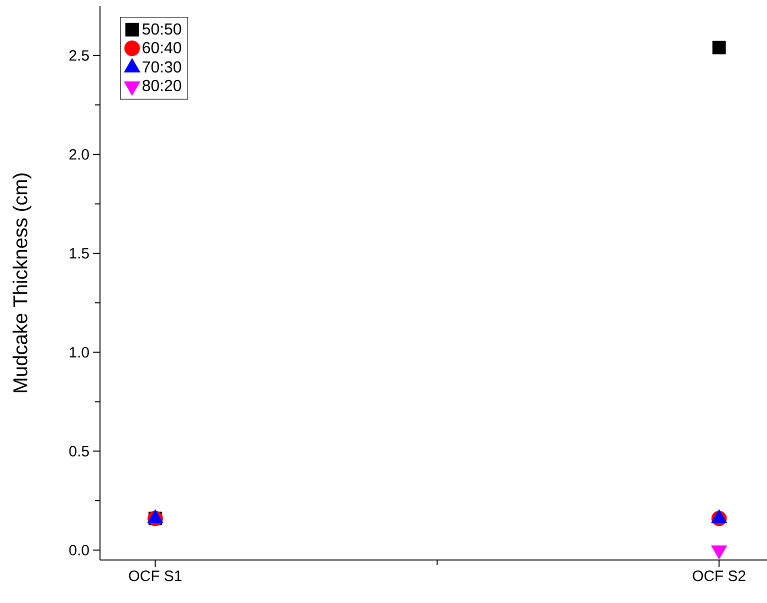  What do you see at coordinates (155, 576) in the screenshot?
I see `x-tick-label: OCF S1` at bounding box center [155, 576].